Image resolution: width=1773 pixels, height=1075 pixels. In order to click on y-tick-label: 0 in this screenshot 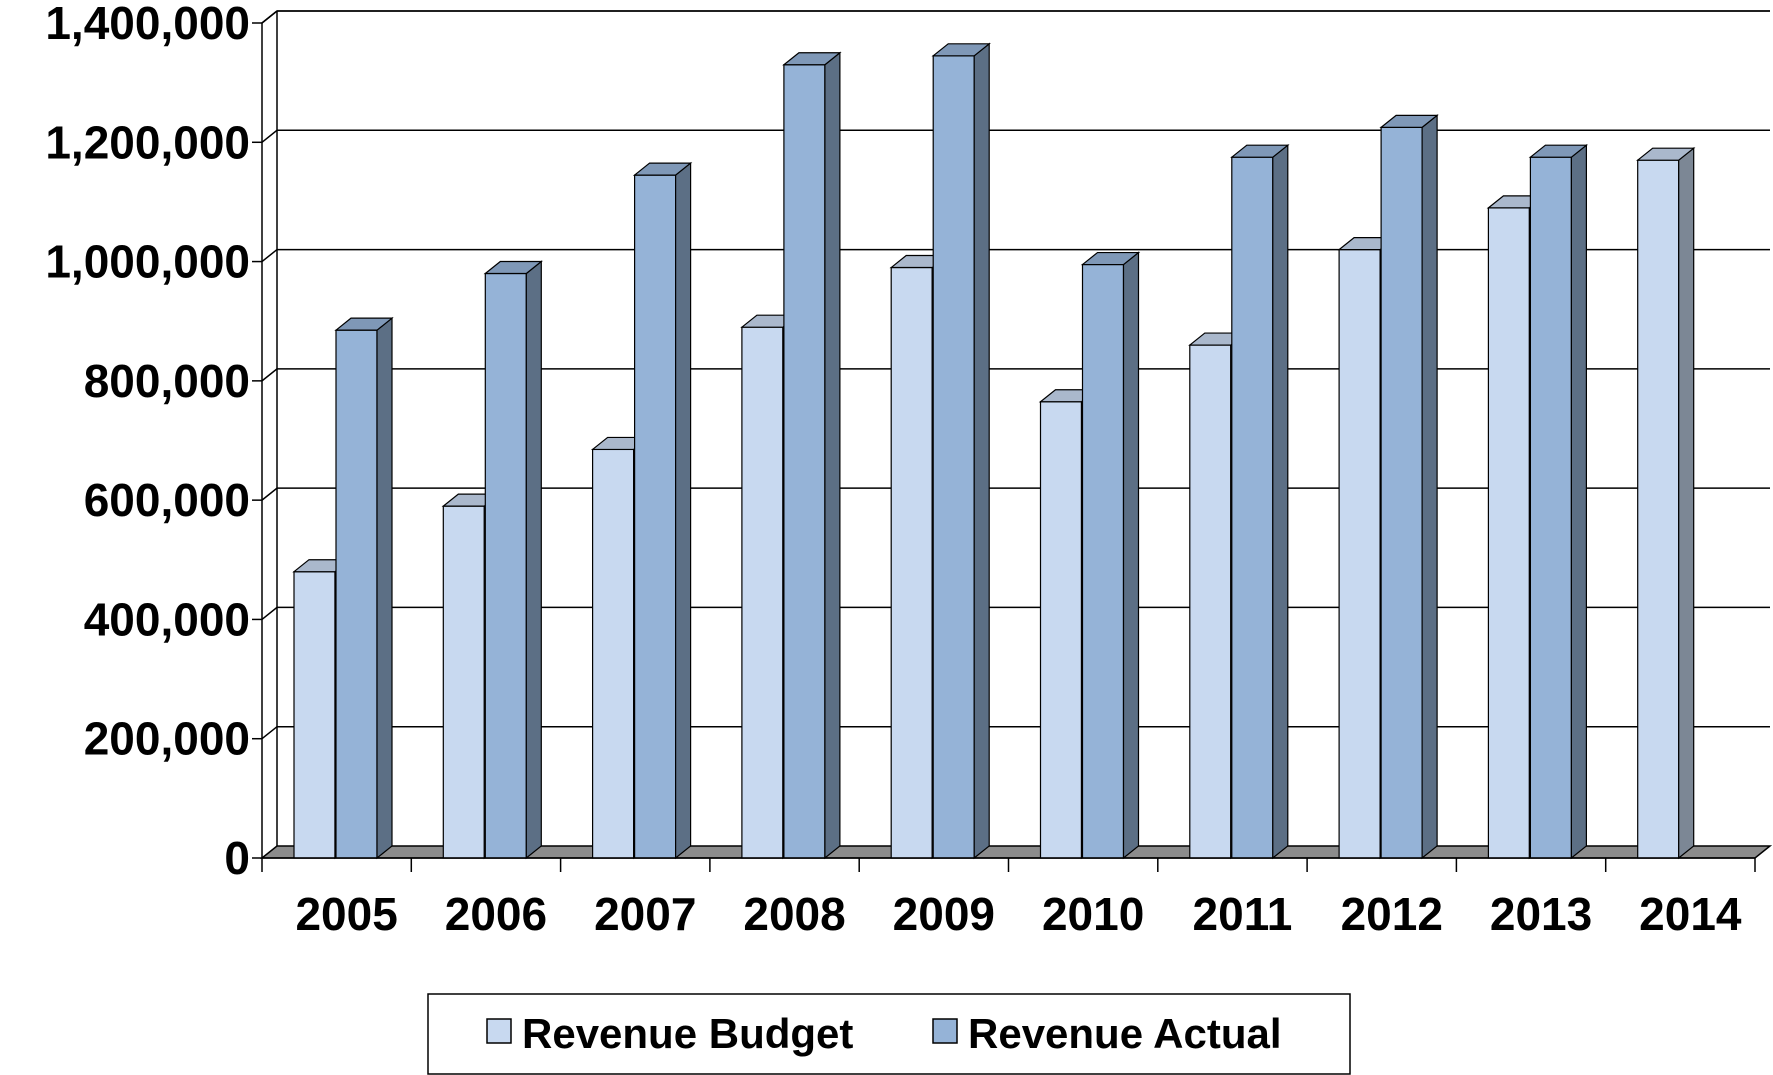, I will do `click(237, 858)`.